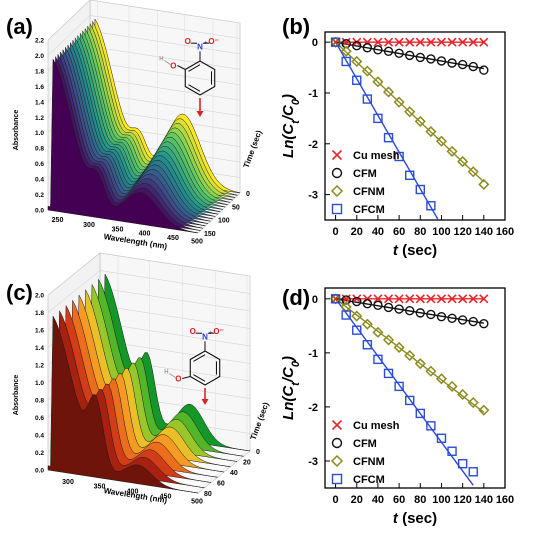 The height and width of the screenshot is (542, 550). I want to click on panel-letter-d: (d), so click(296, 297).